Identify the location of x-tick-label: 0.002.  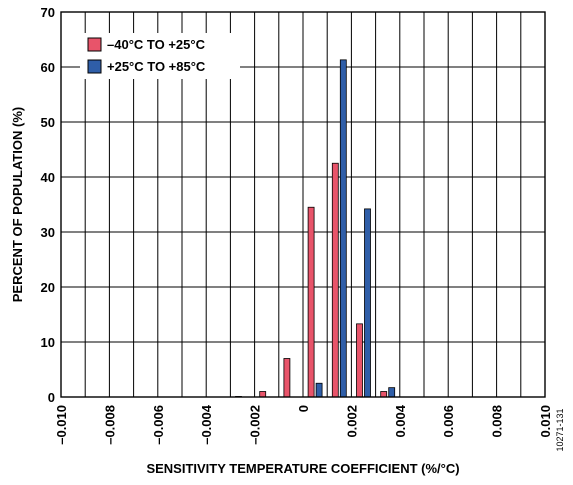
(351, 421).